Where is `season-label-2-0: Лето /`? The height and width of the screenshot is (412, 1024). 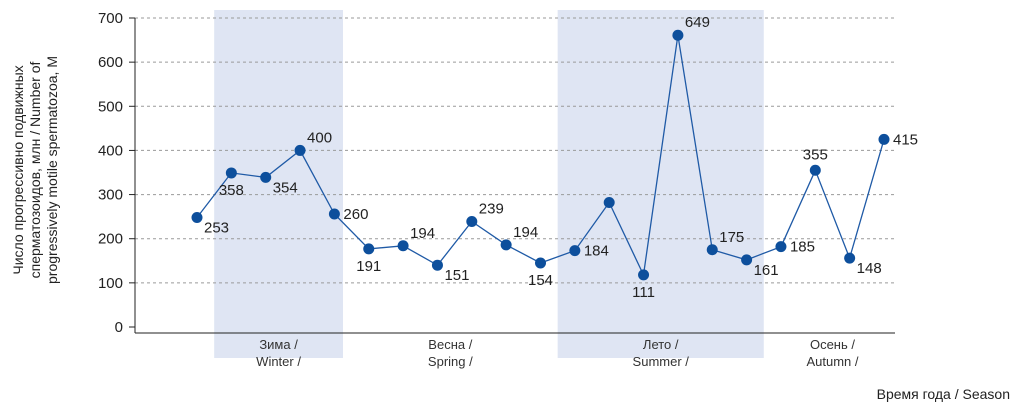 season-label-2-0: Лето / is located at coordinates (661, 344).